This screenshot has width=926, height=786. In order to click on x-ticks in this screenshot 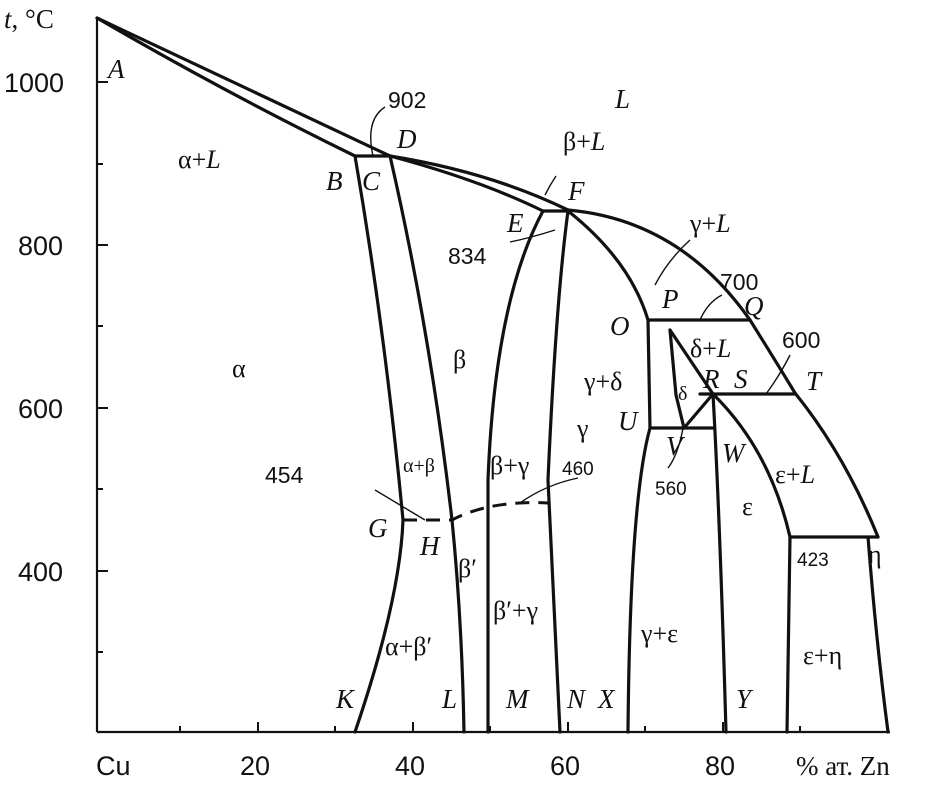, I will do `click(490, 727)`.